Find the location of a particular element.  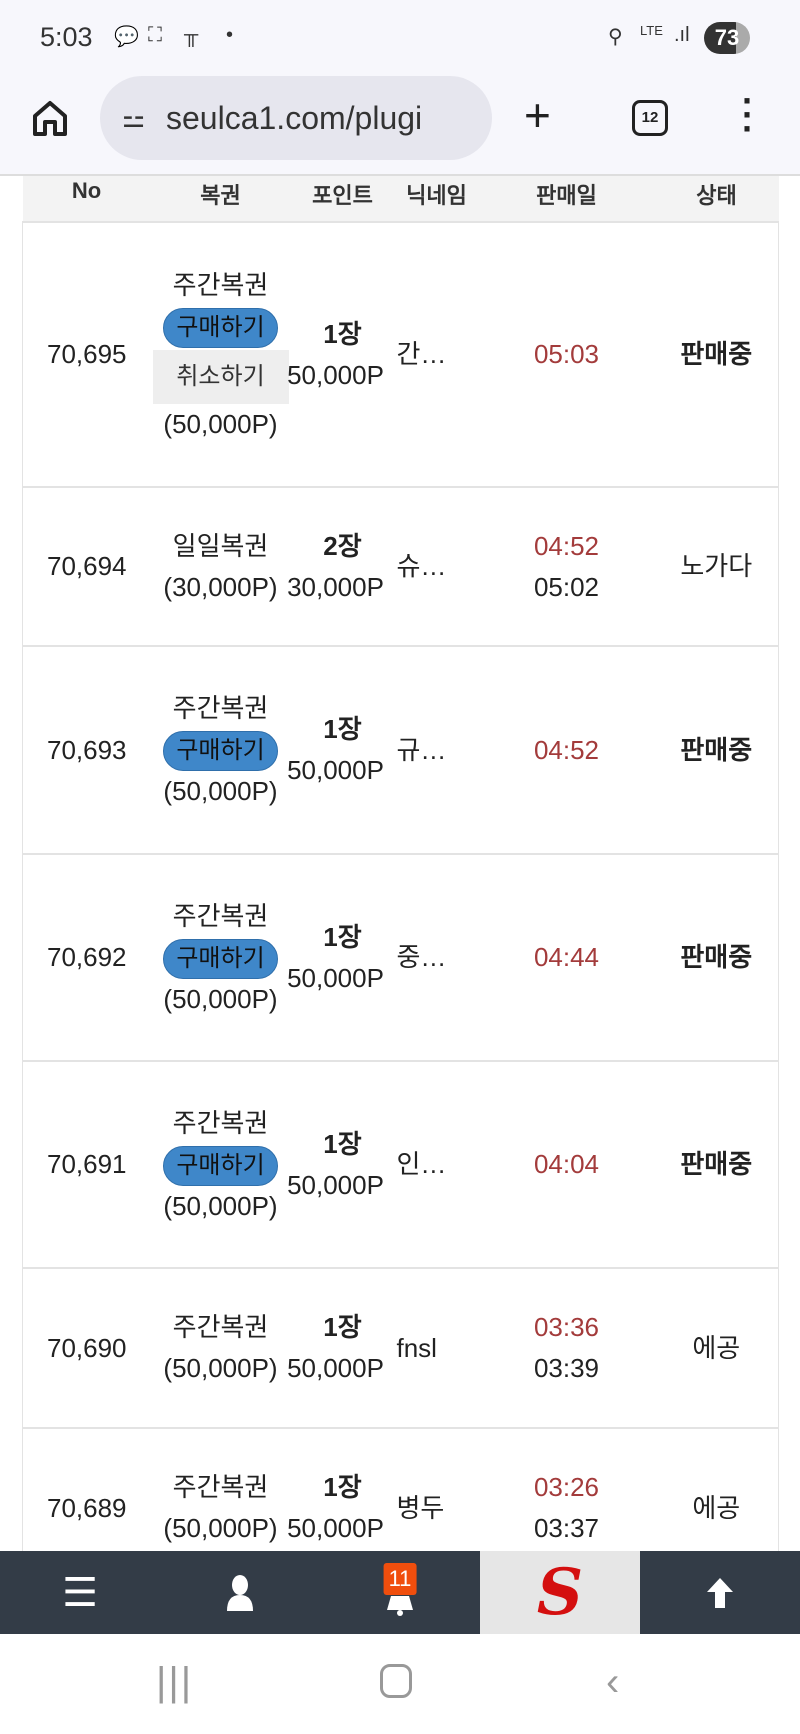

battery-icon: 73 is located at coordinates (727, 38).